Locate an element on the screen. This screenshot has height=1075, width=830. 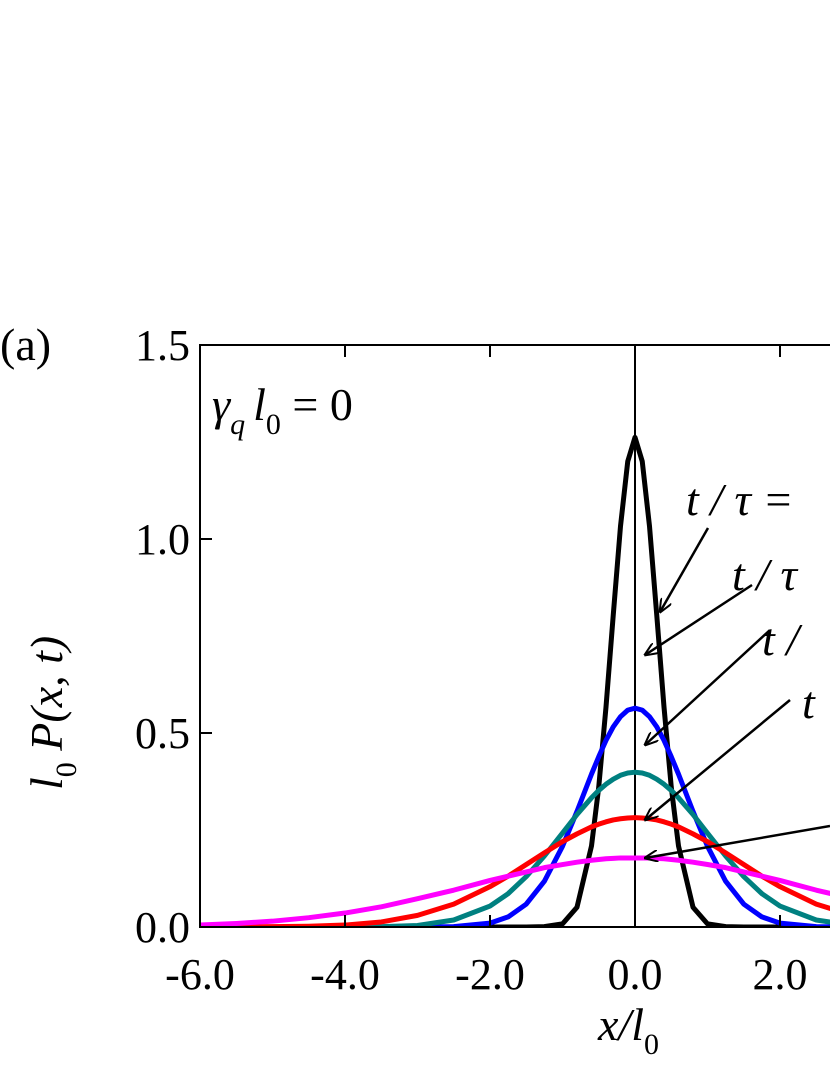
x-tick-label: 0.0 is located at coordinates (635, 974).